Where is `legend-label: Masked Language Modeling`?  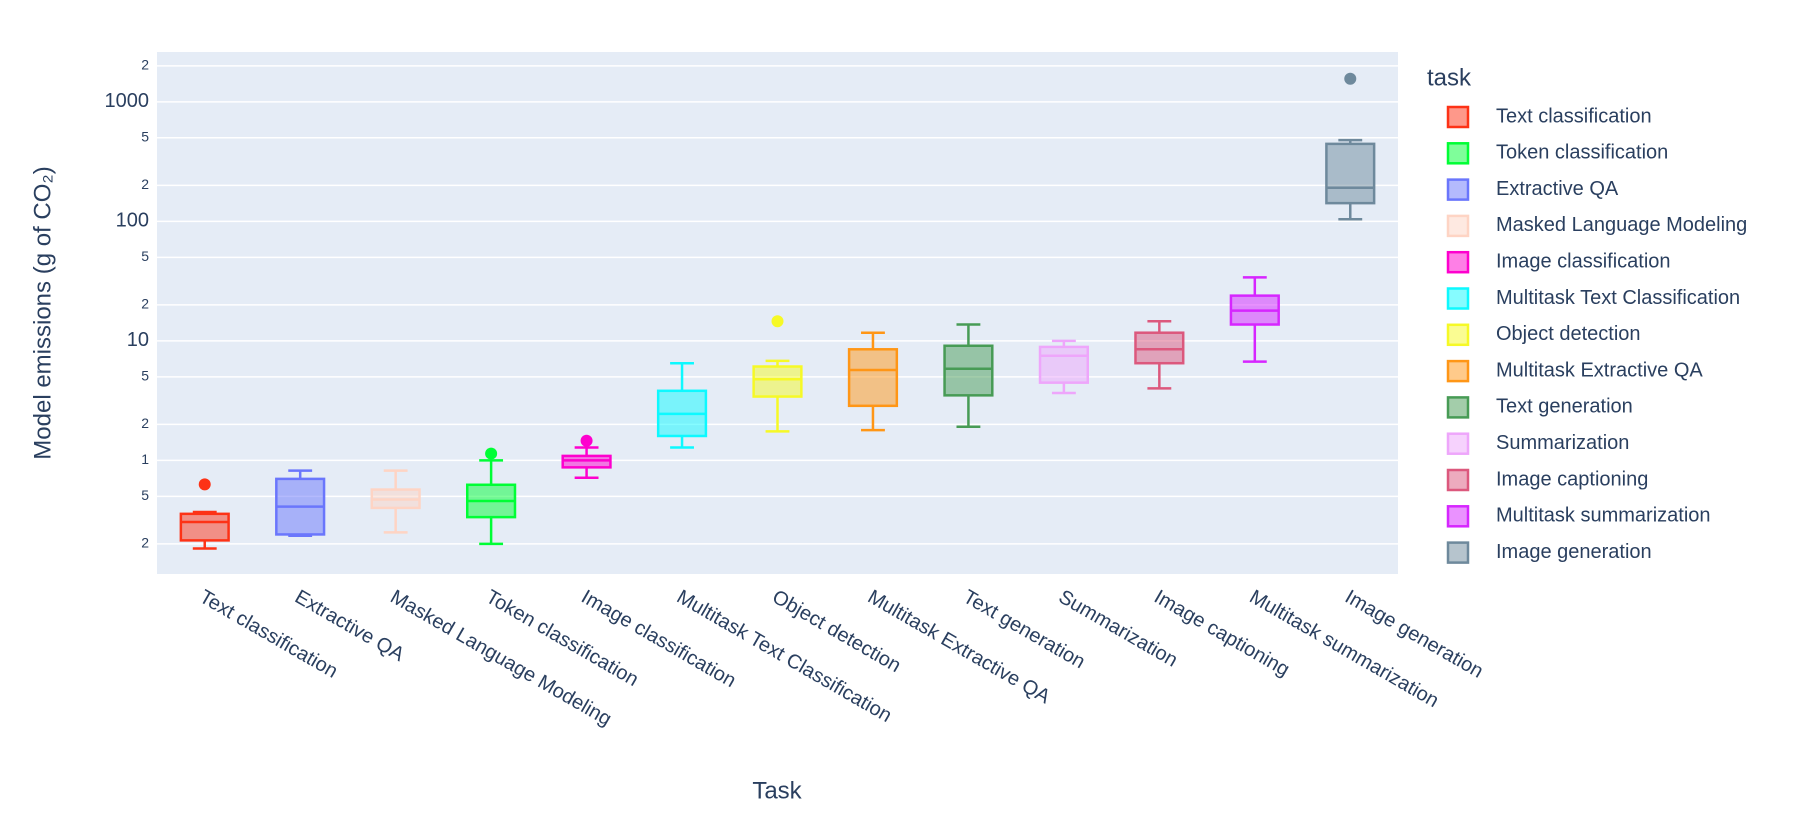
legend-label: Masked Language Modeling is located at coordinates (1621, 225).